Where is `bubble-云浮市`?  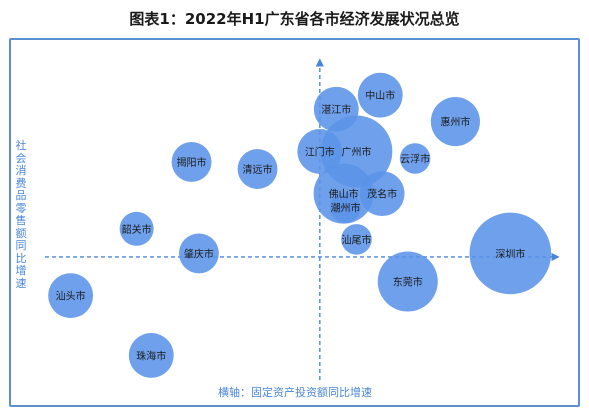 bubble-云浮市 is located at coordinates (415, 158).